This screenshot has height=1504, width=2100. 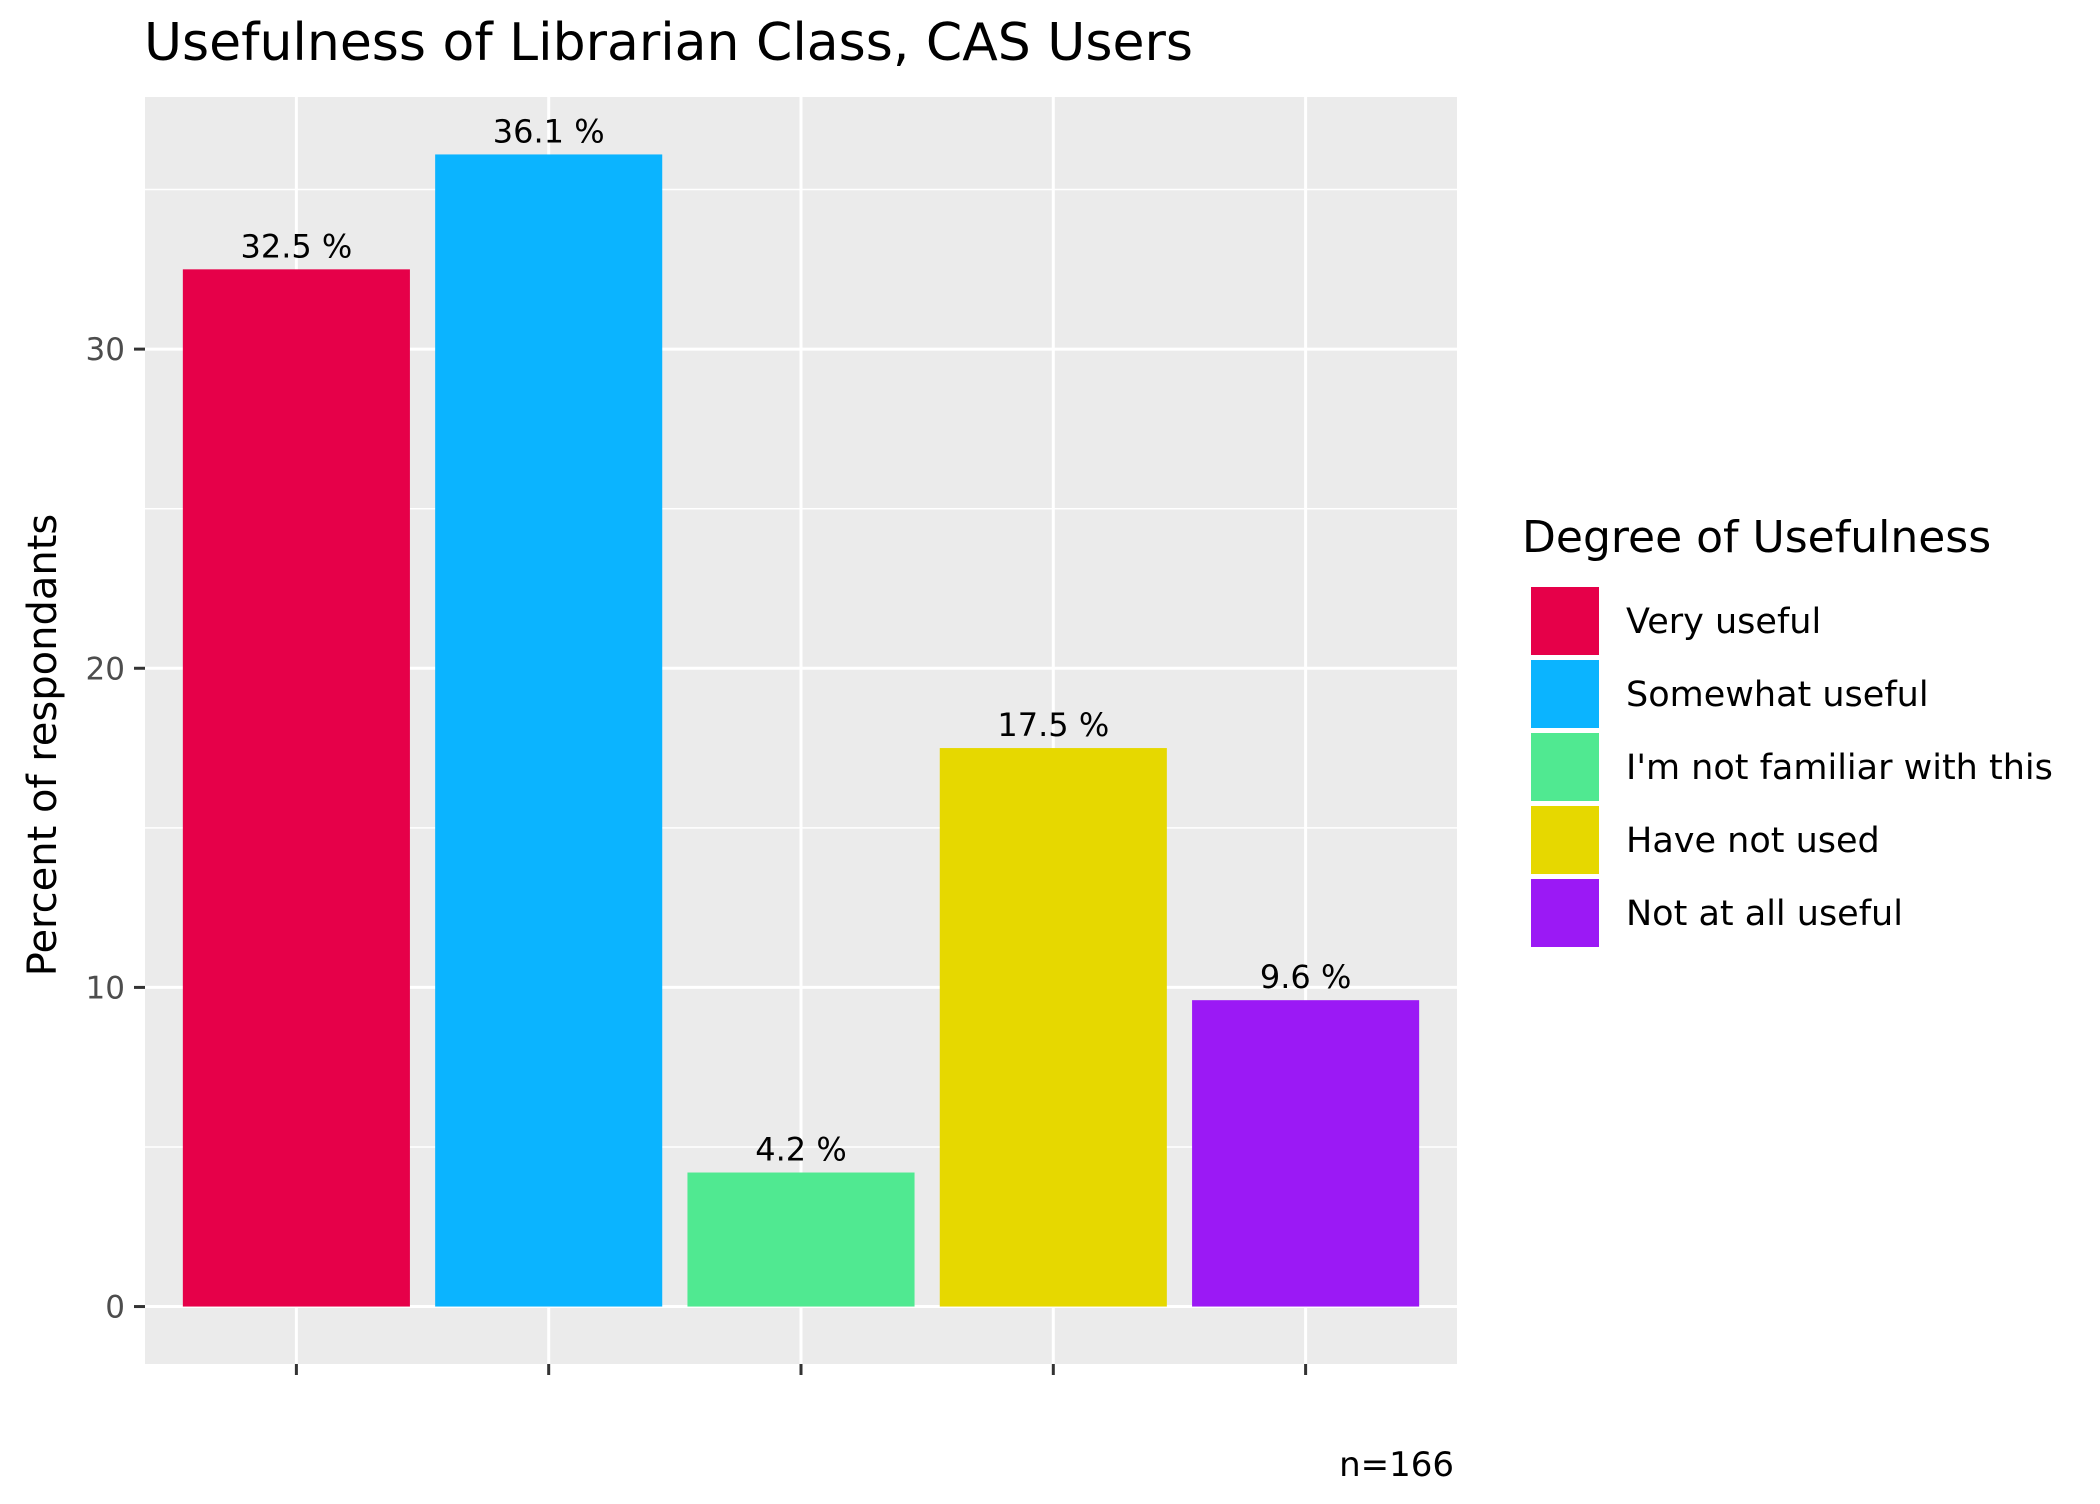 What do you see at coordinates (105, 988) in the screenshot?
I see `y-tick-label: 10` at bounding box center [105, 988].